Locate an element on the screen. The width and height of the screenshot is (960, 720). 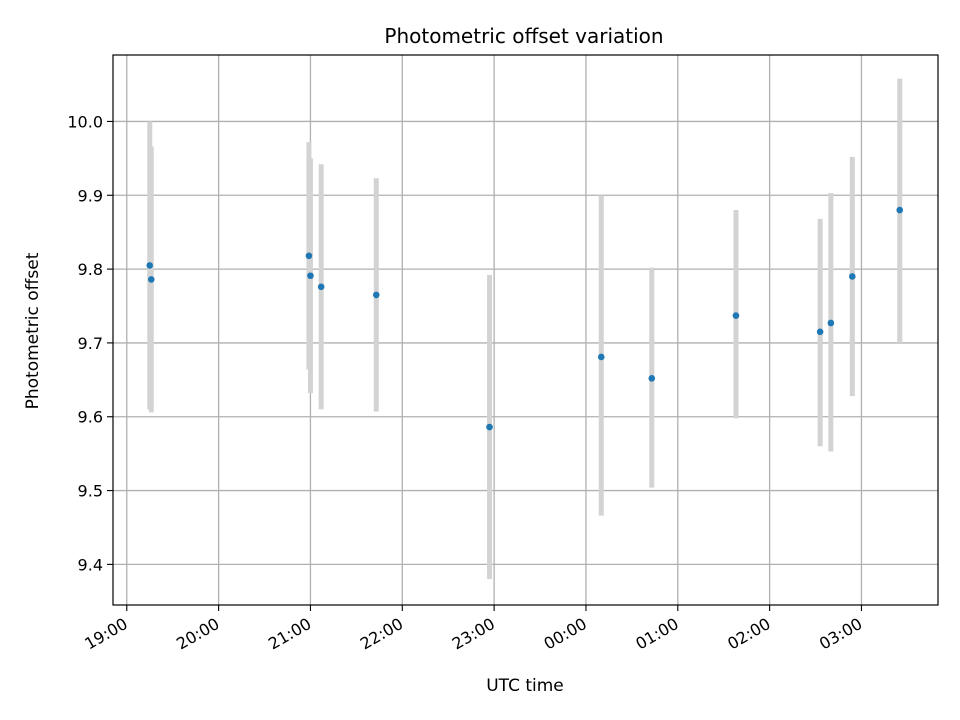
y-tick-label: 9.7 is located at coordinates (90, 343).